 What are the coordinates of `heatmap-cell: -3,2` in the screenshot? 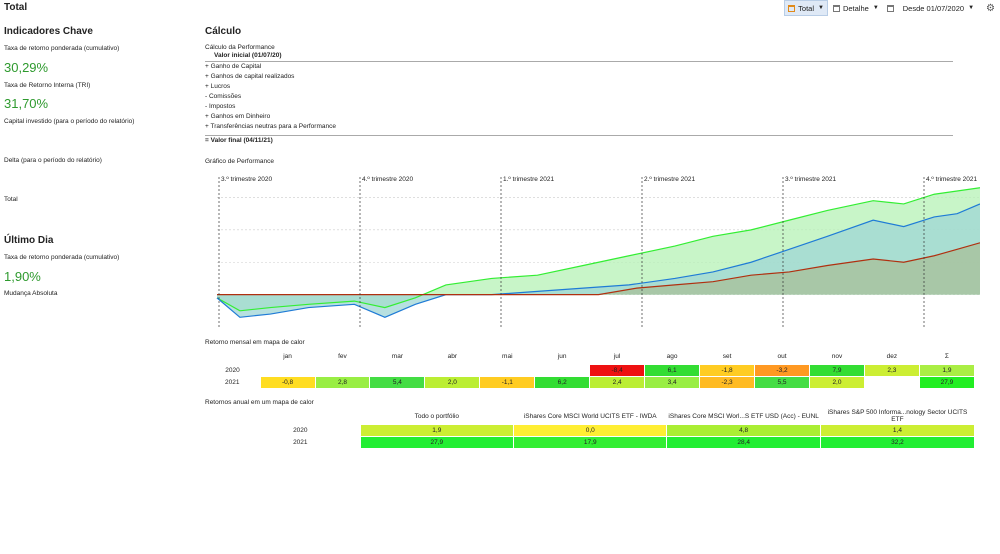 It's located at (782, 370).